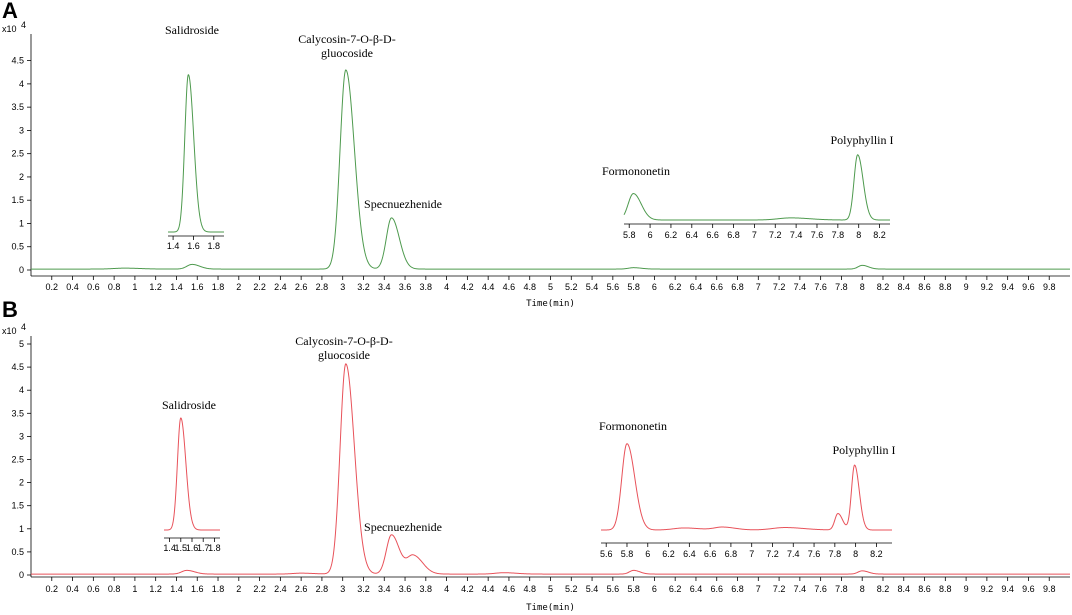 This screenshot has height=615, width=1072. What do you see at coordinates (696, 589) in the screenshot?
I see `x-tick-label: 6.4` at bounding box center [696, 589].